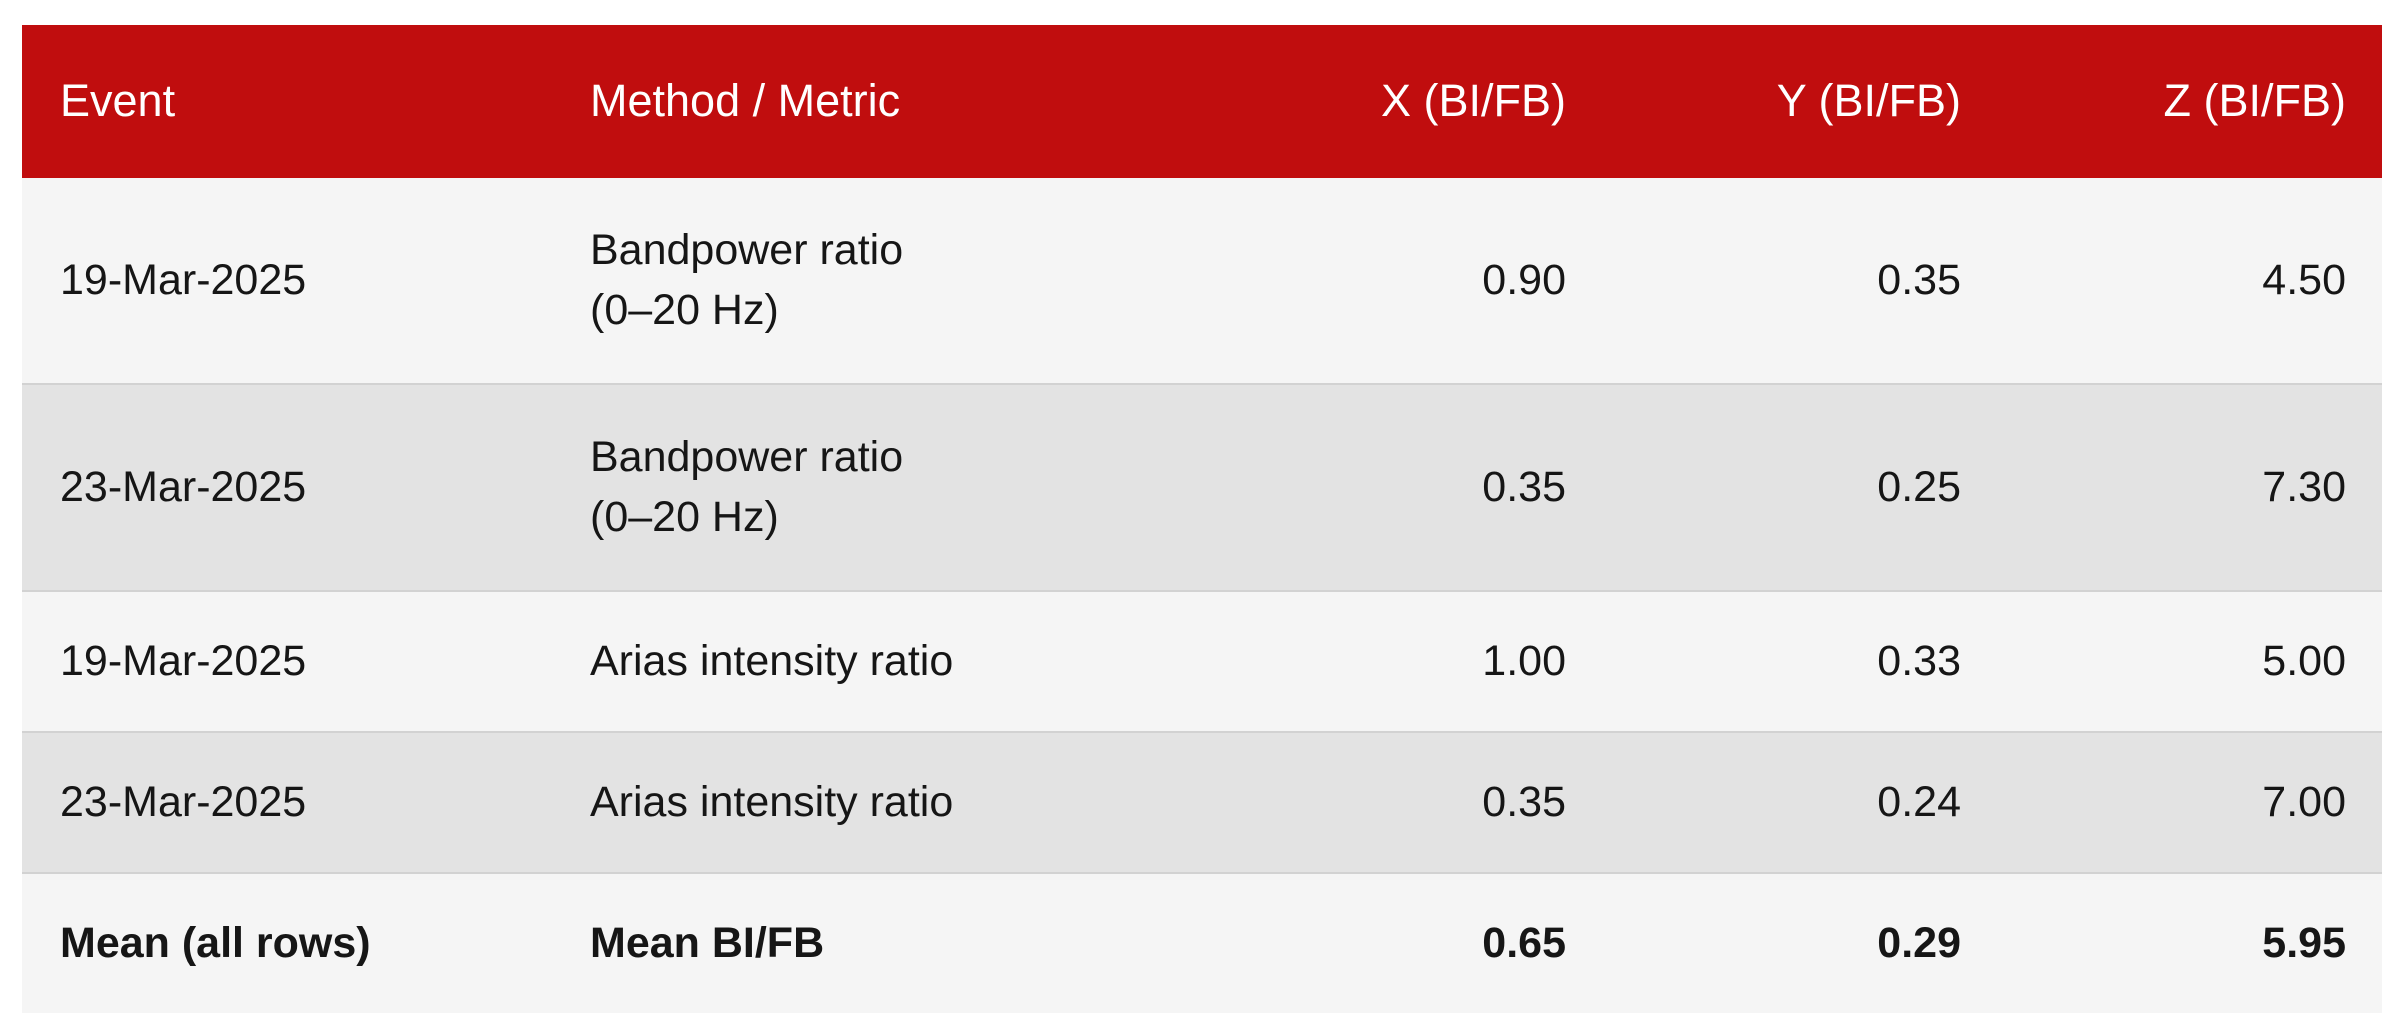 This screenshot has width=2401, height=1033. I want to click on z-value-cell: 5.00, so click(2189, 660).